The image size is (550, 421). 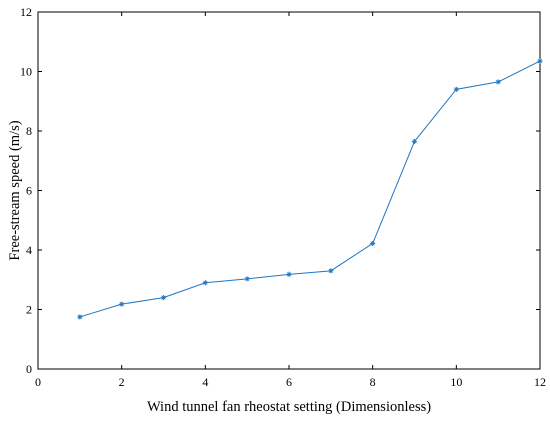 I want to click on y-tick-label: 4, so click(x=29, y=250).